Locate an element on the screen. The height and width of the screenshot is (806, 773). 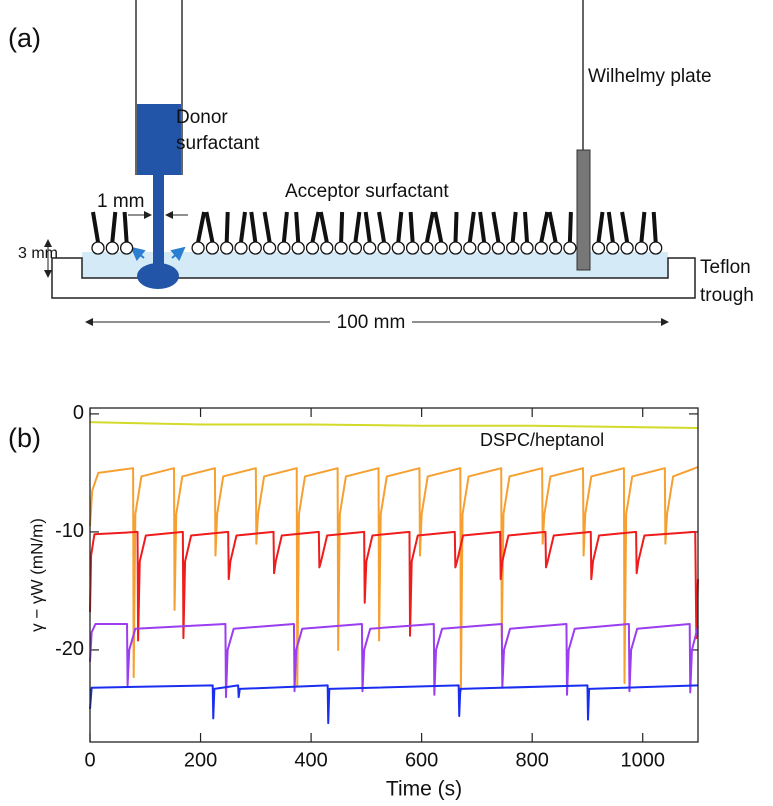
x-tick-label: 600 is located at coordinates (421, 760).